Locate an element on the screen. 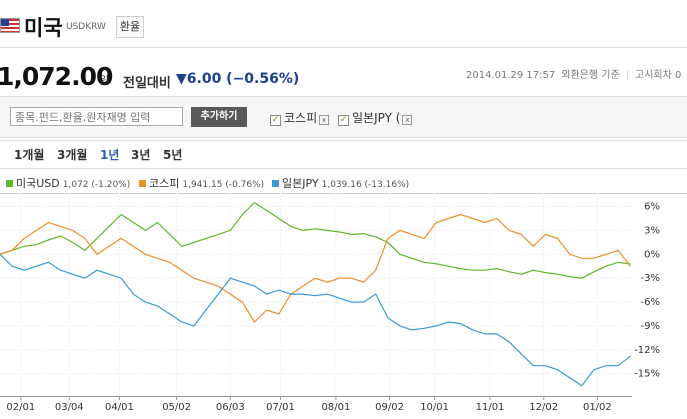 The height and width of the screenshot is (419, 687). x-tick-label: 02/01 is located at coordinates (20, 407).